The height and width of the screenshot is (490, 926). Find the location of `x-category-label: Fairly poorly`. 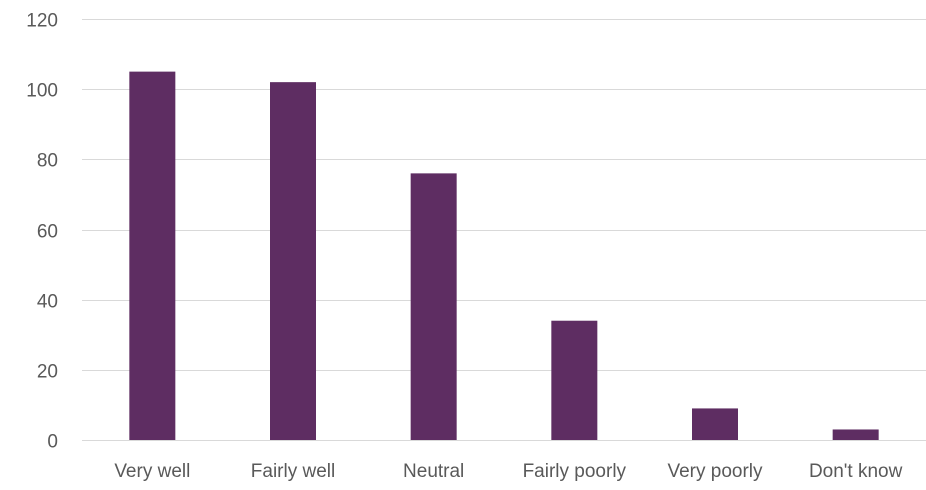

x-category-label: Fairly poorly is located at coordinates (575, 471).